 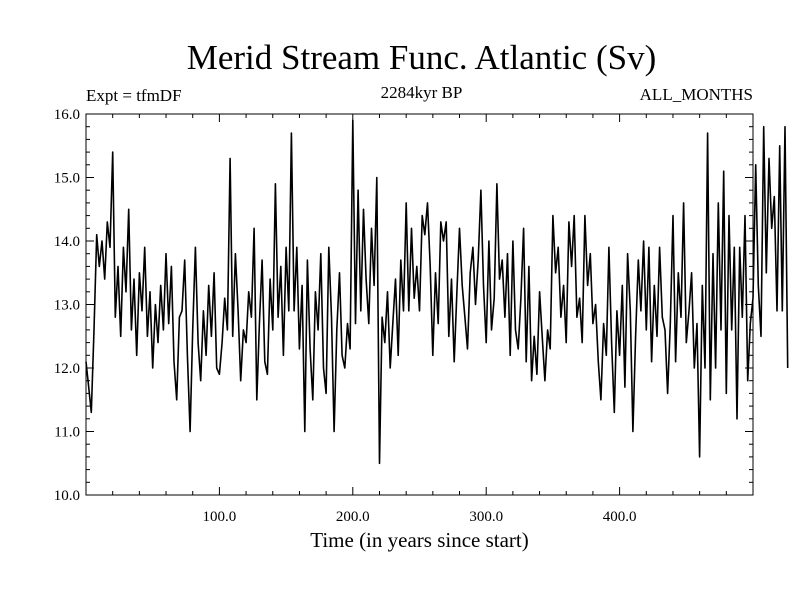 I want to click on y-tick-label: 11.0, so click(x=67, y=433).